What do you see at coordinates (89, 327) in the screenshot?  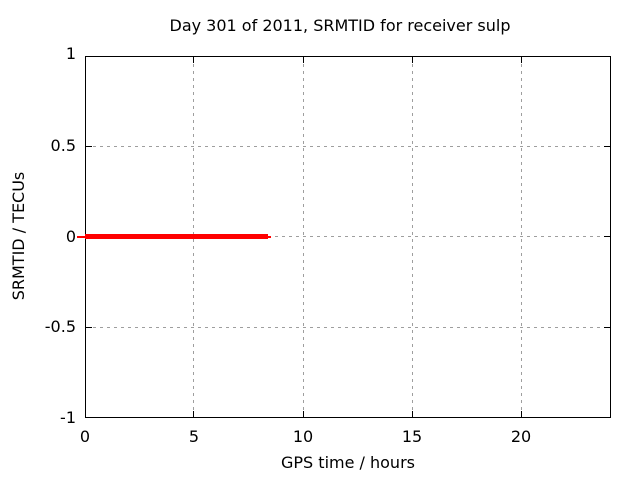 I see `y-tick-left-neg0p5` at bounding box center [89, 327].